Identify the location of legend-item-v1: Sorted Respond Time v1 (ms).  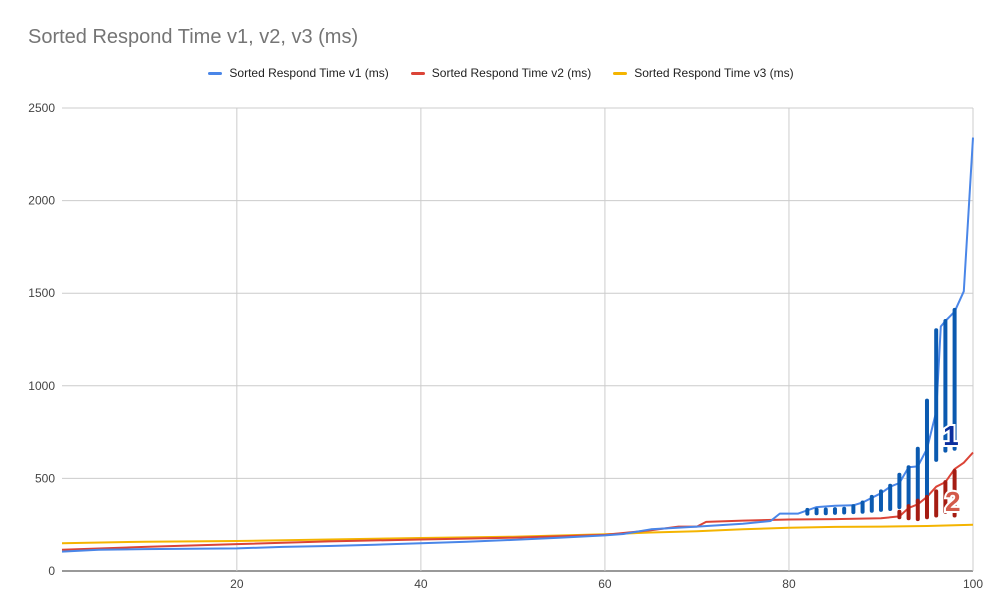
(298, 73).